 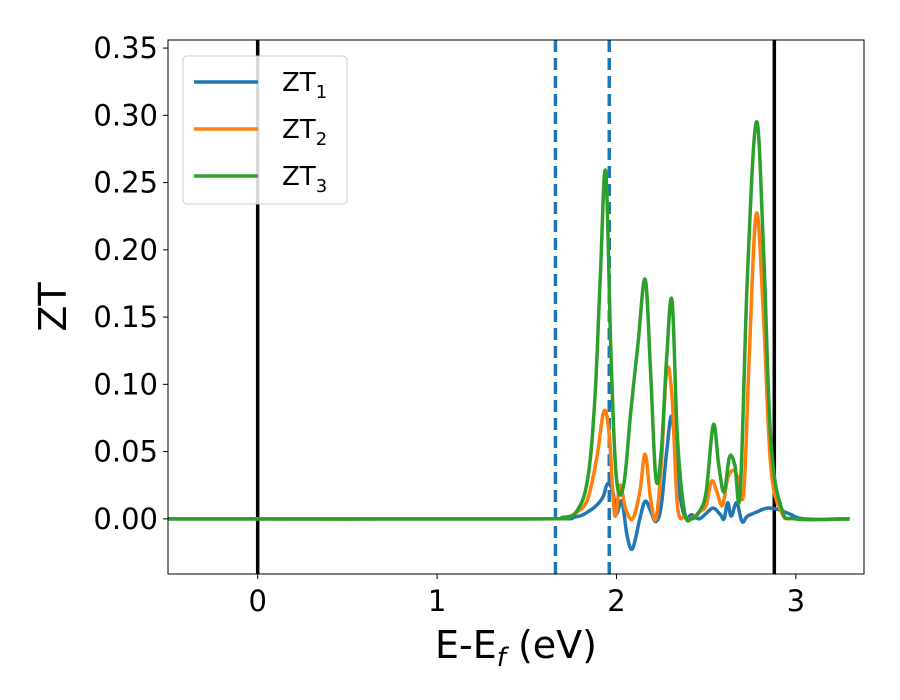 What do you see at coordinates (265, 130) in the screenshot?
I see `legend-box` at bounding box center [265, 130].